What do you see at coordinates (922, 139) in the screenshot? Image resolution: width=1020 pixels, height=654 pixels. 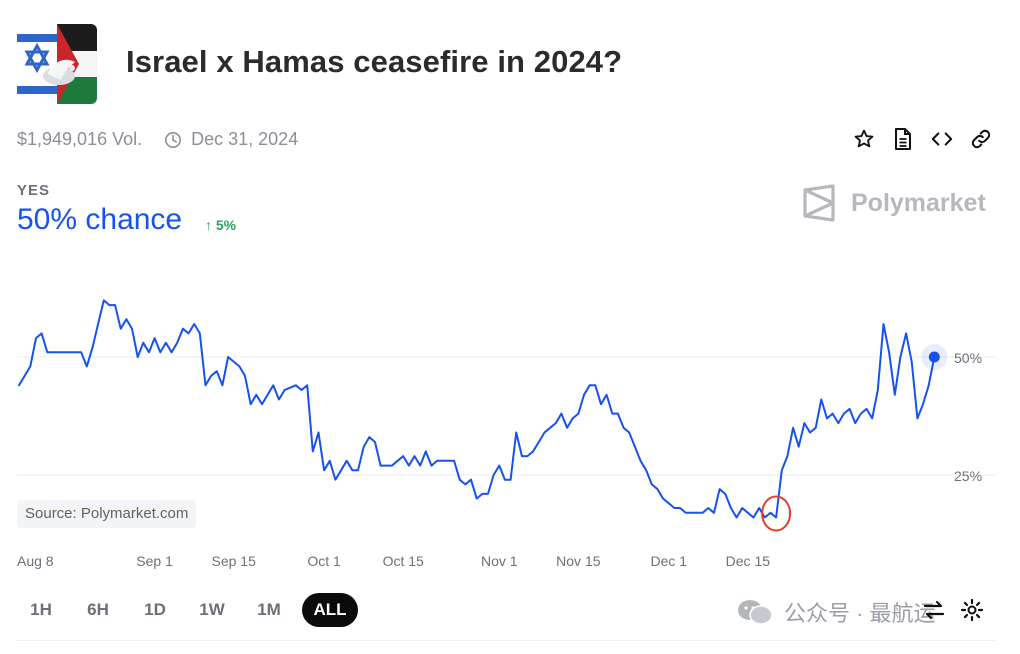 I see `action-bar` at bounding box center [922, 139].